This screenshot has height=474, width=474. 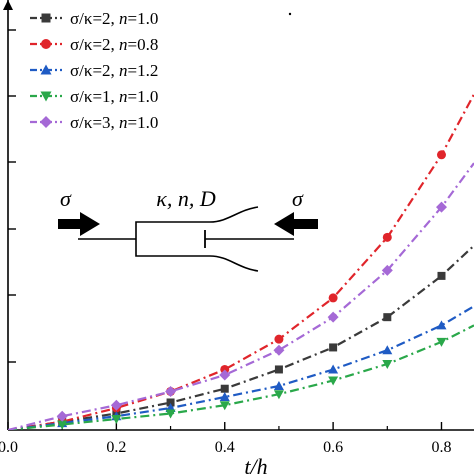 I want to click on legend-label: σ/κ=1, n=1.0, so click(x=114, y=96).